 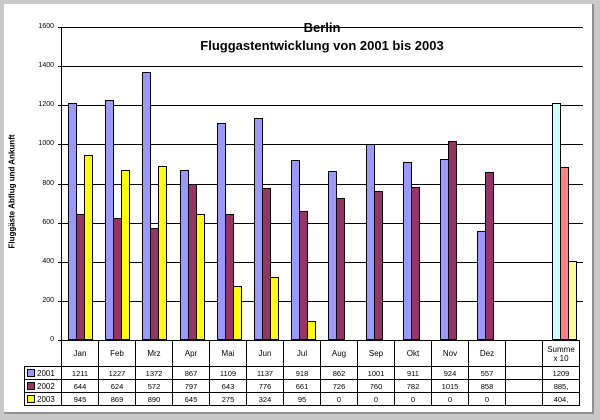 I want to click on data-cell: 867, so click(x=191, y=373).